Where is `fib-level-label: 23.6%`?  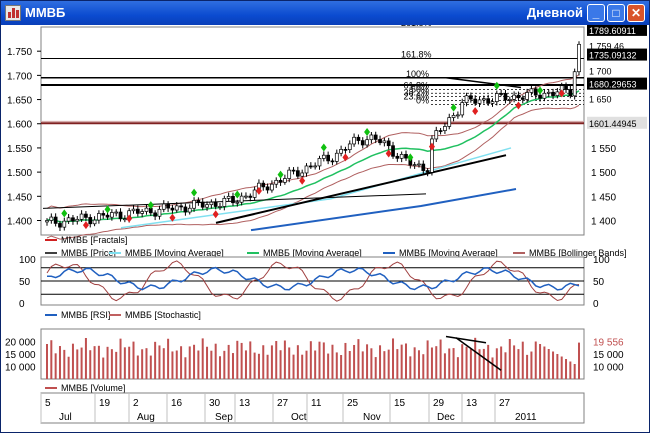
fib-level-label: 23.6% is located at coordinates (416, 97).